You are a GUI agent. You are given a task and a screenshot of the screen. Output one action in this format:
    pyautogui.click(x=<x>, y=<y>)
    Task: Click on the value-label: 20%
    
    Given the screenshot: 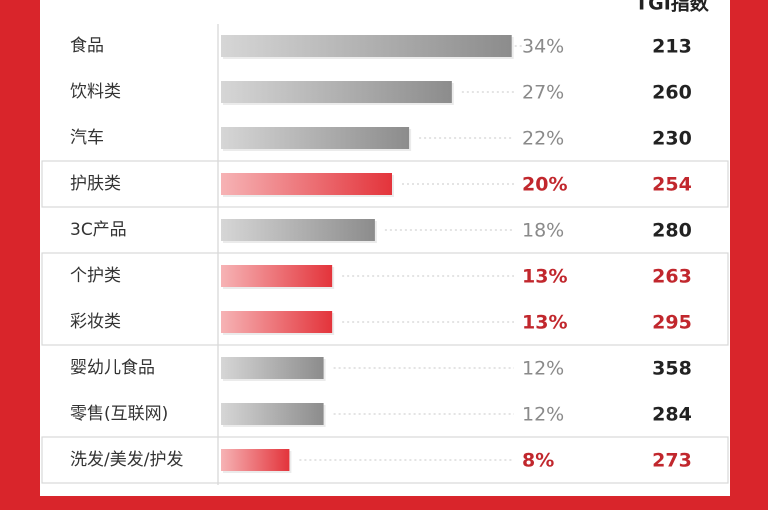 What is the action you would take?
    pyautogui.click(x=544, y=185)
    